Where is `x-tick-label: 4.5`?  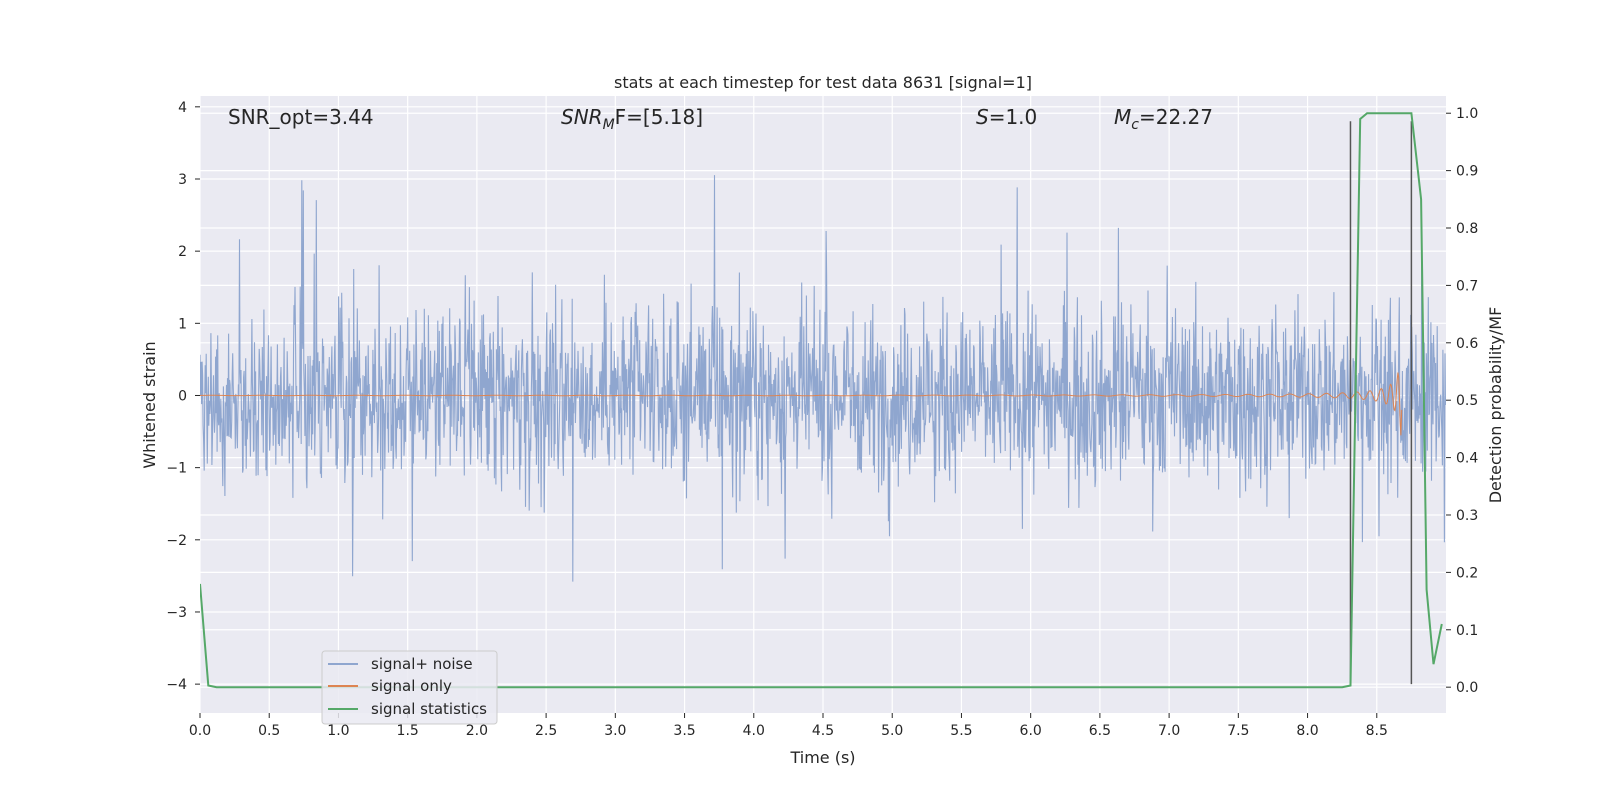 x-tick-label: 4.5 is located at coordinates (823, 731).